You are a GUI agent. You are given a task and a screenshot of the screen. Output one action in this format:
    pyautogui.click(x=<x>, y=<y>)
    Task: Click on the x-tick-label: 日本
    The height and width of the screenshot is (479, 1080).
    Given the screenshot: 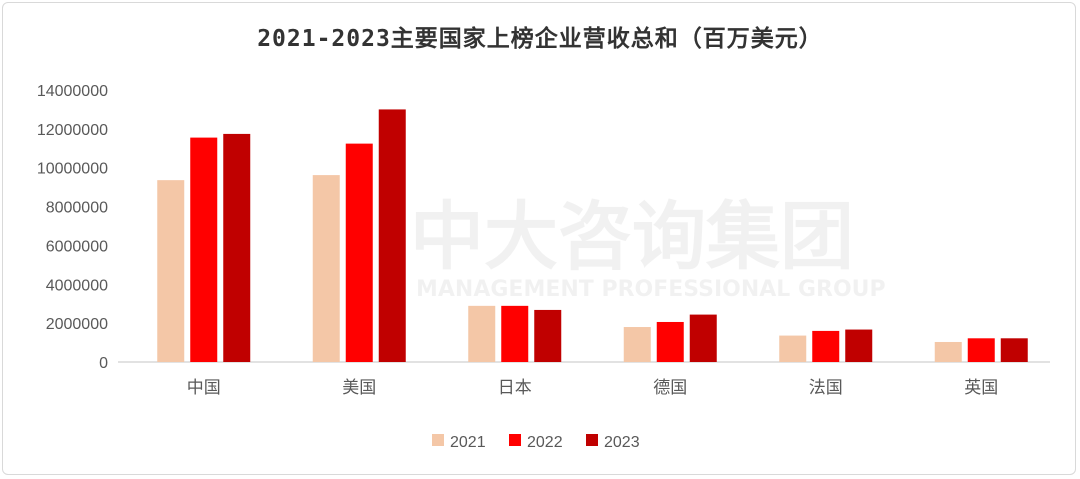 What is the action you would take?
    pyautogui.click(x=515, y=388)
    